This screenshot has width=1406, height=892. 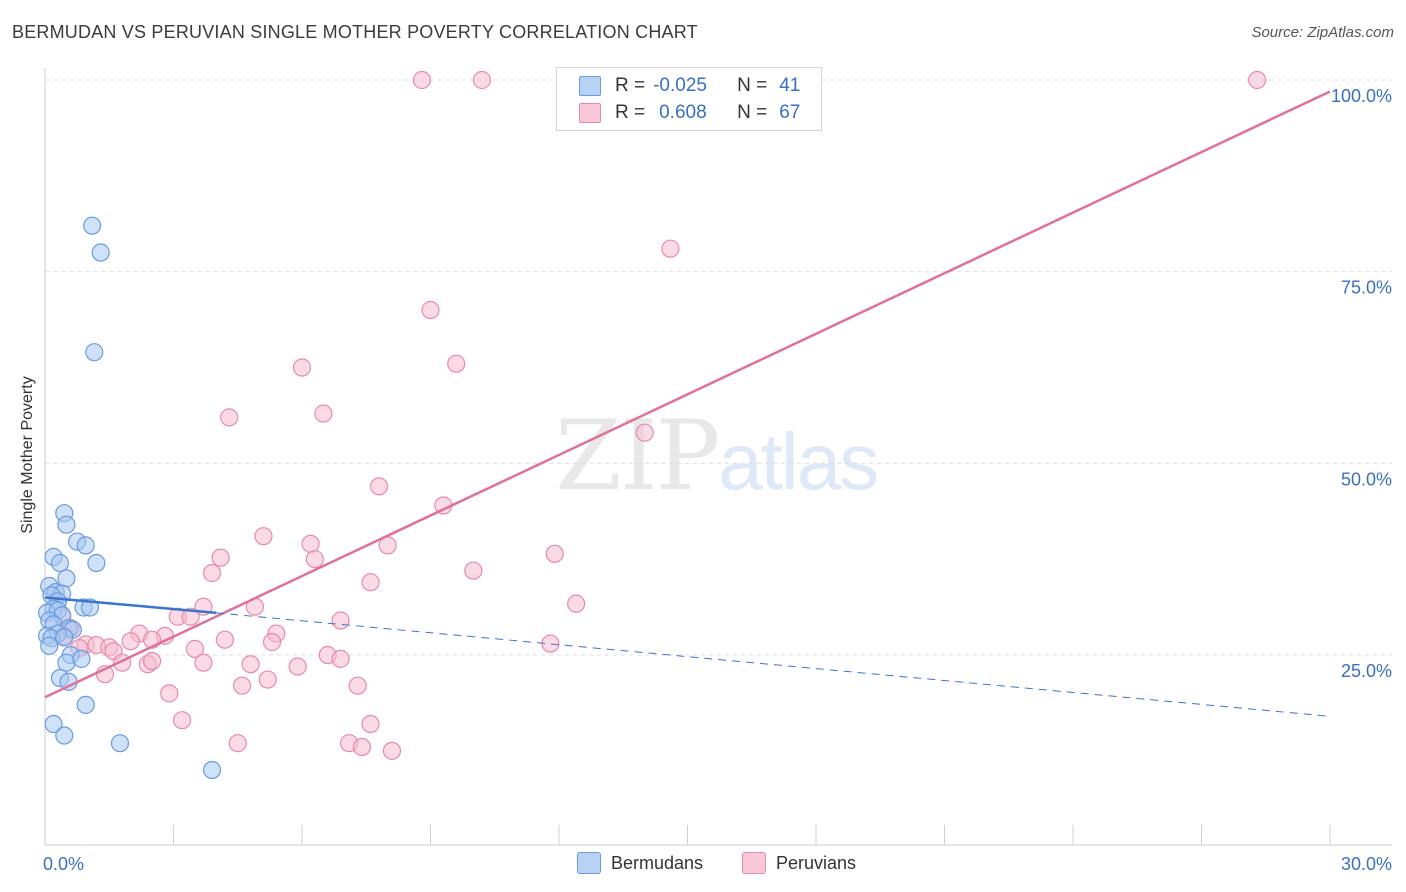 I want to click on bermudans-swatch, so click(x=590, y=86).